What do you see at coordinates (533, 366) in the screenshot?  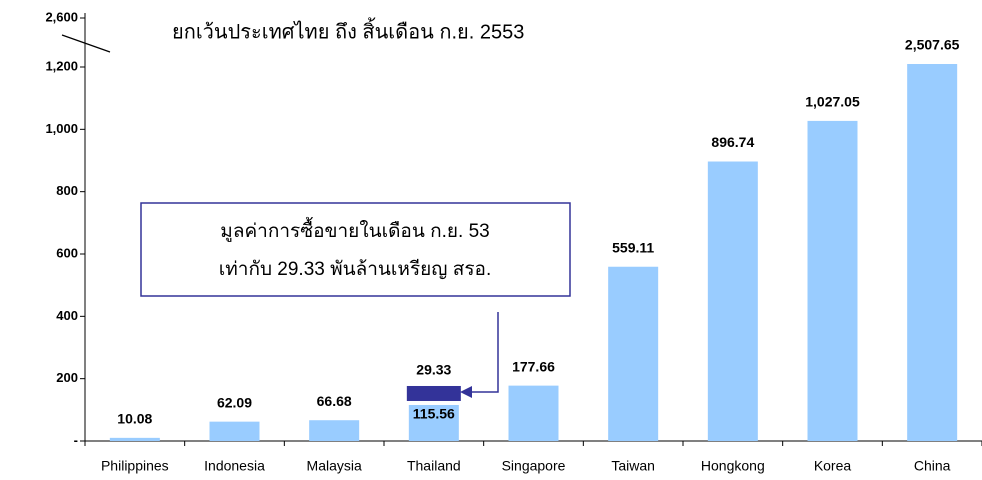 I see `value-label: 177.66` at bounding box center [533, 366].